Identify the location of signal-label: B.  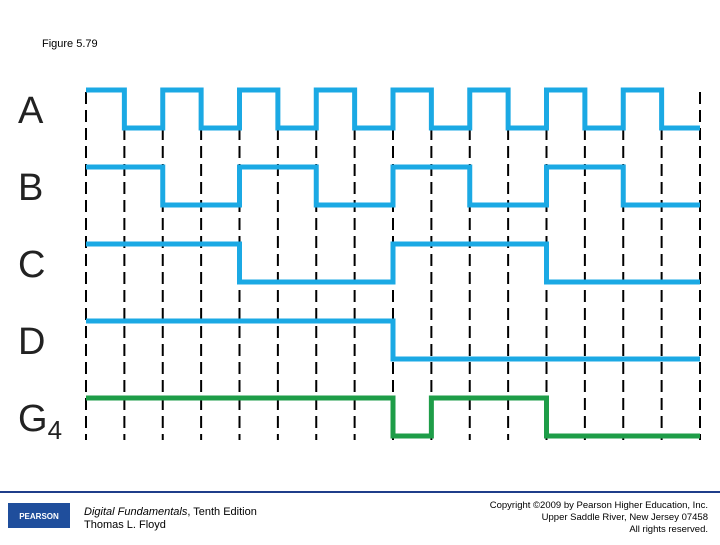
(30, 188).